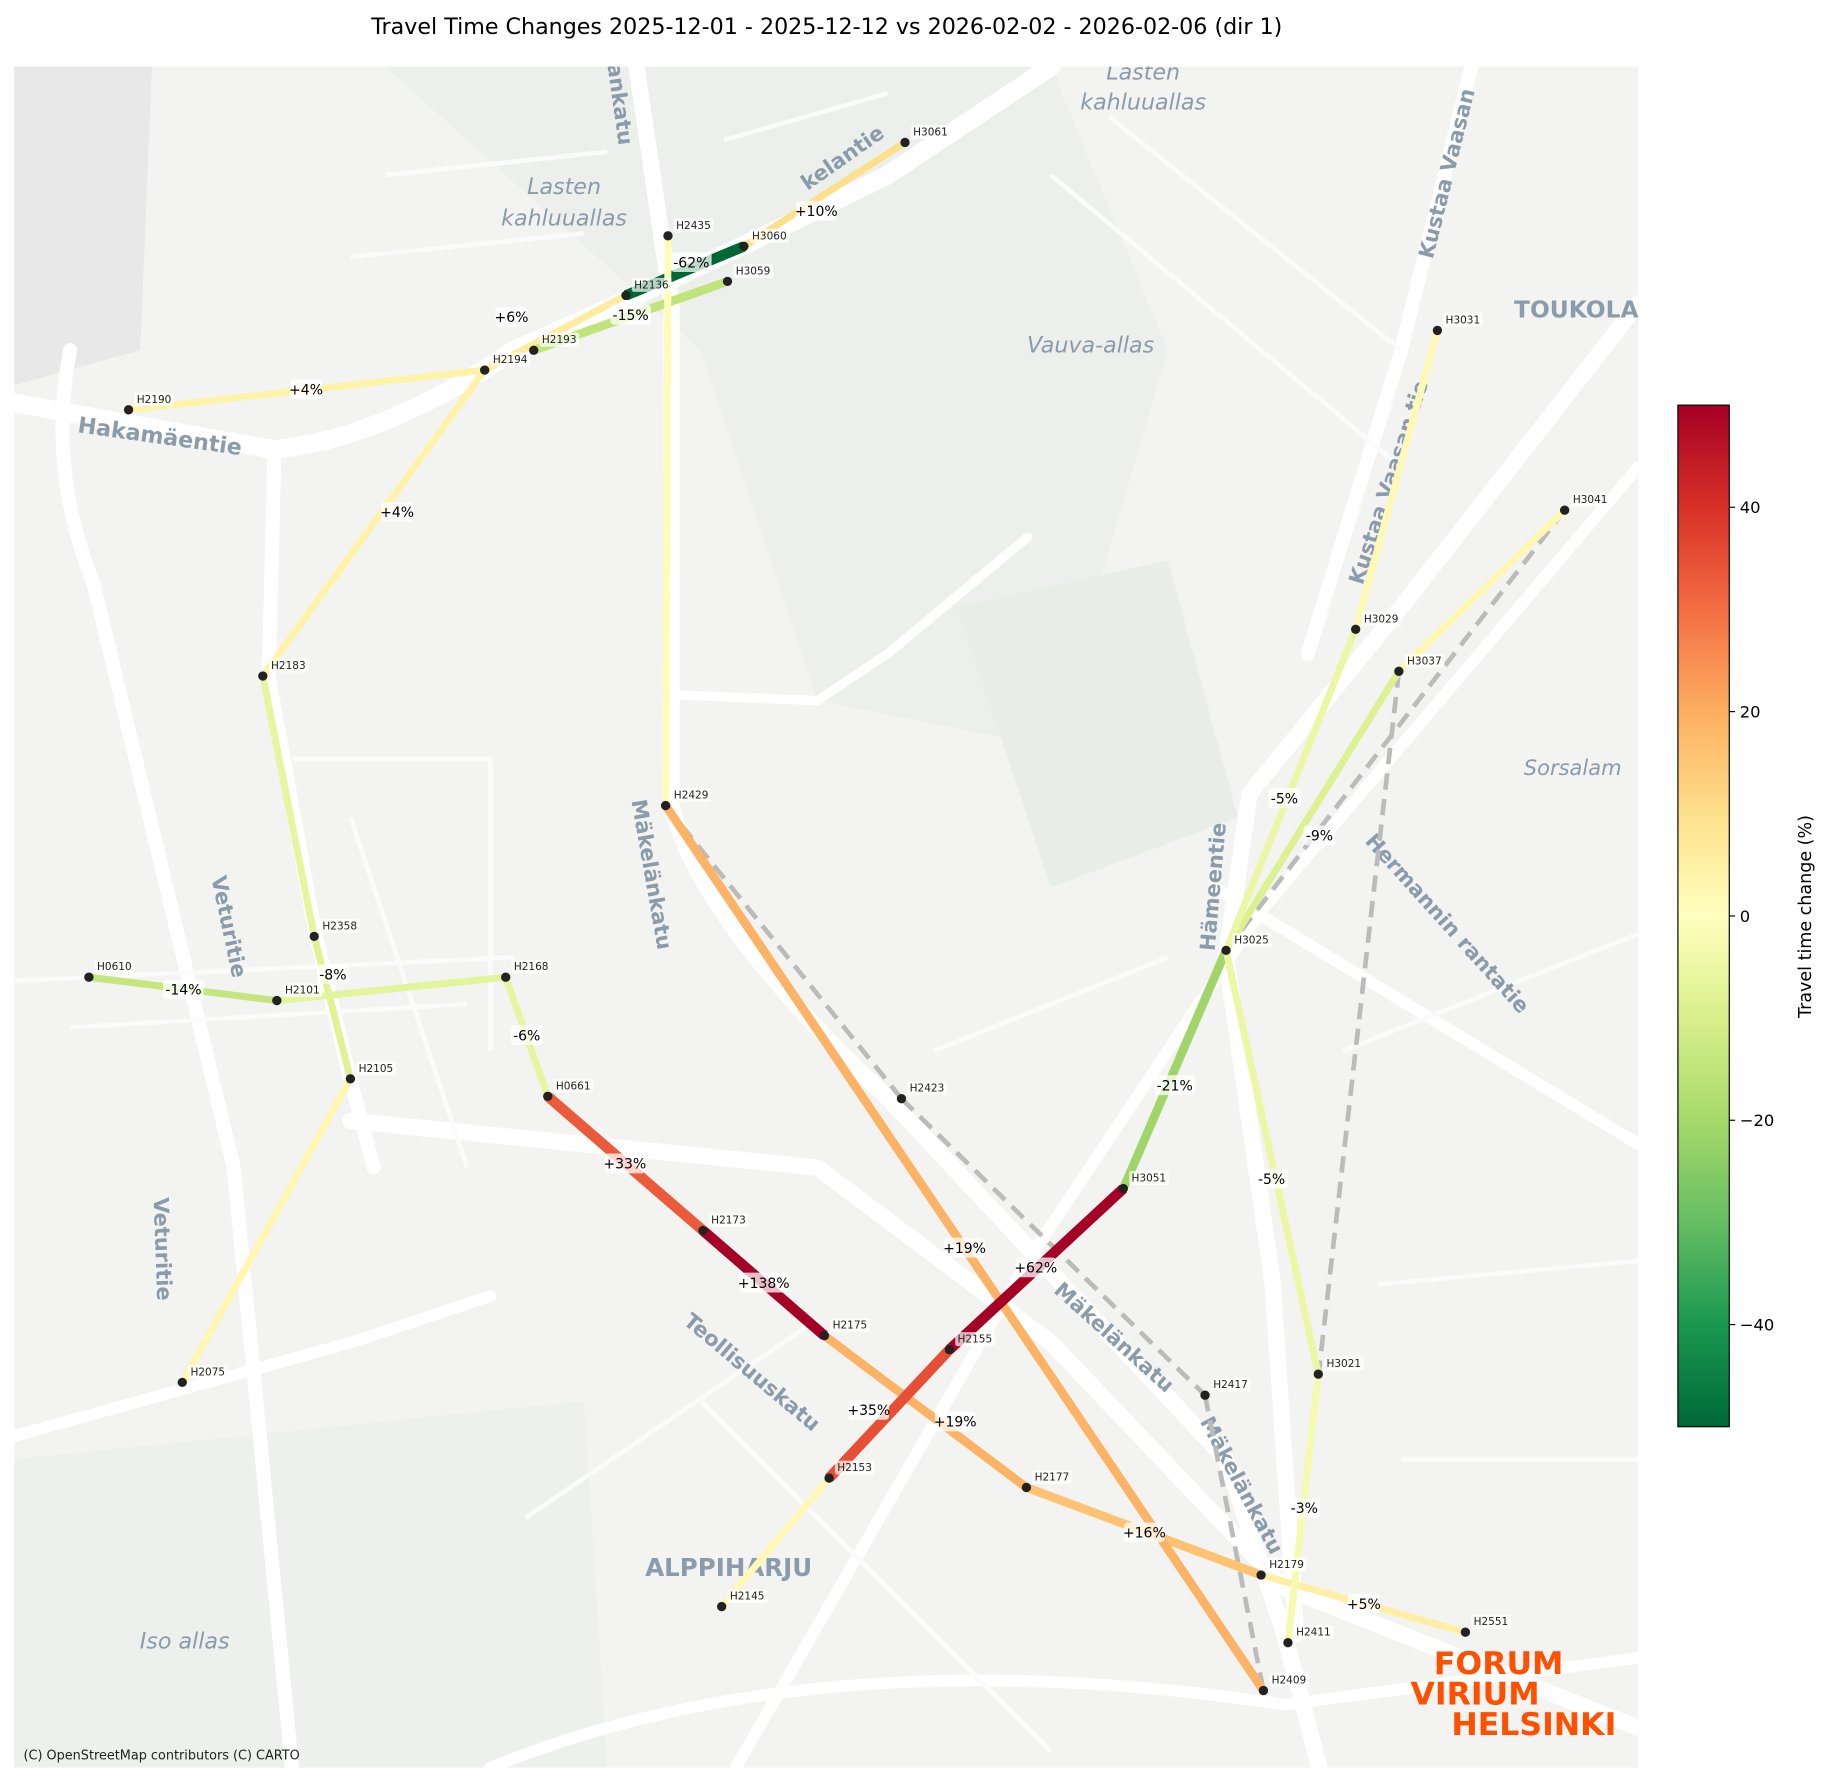 This screenshot has width=1831, height=1784. I want to click on stop-marker: H2105, so click(370, 1072).